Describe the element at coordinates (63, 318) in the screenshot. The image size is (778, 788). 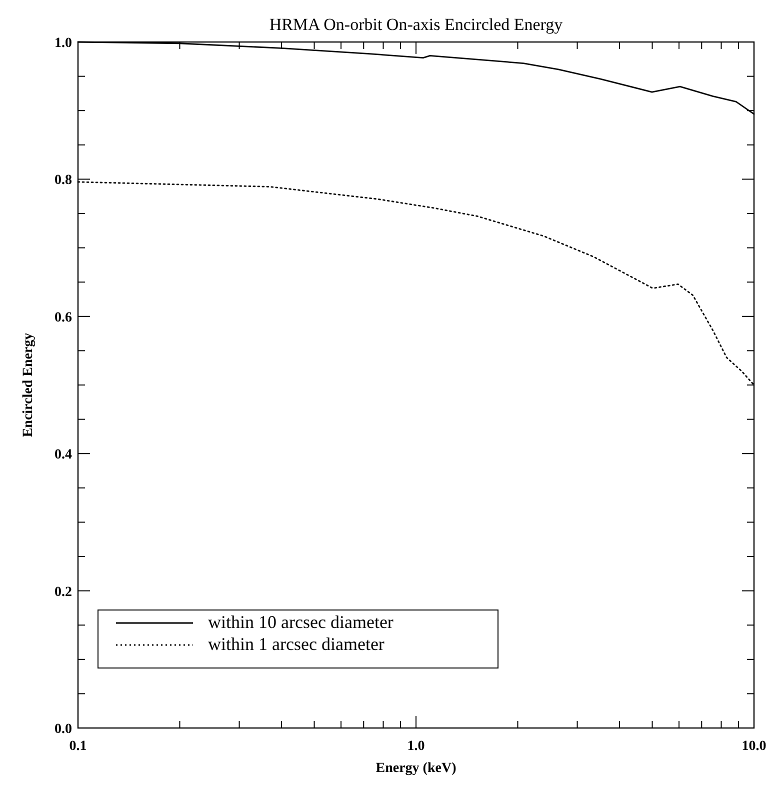
I see `y-tick-label: 0.6` at that location.